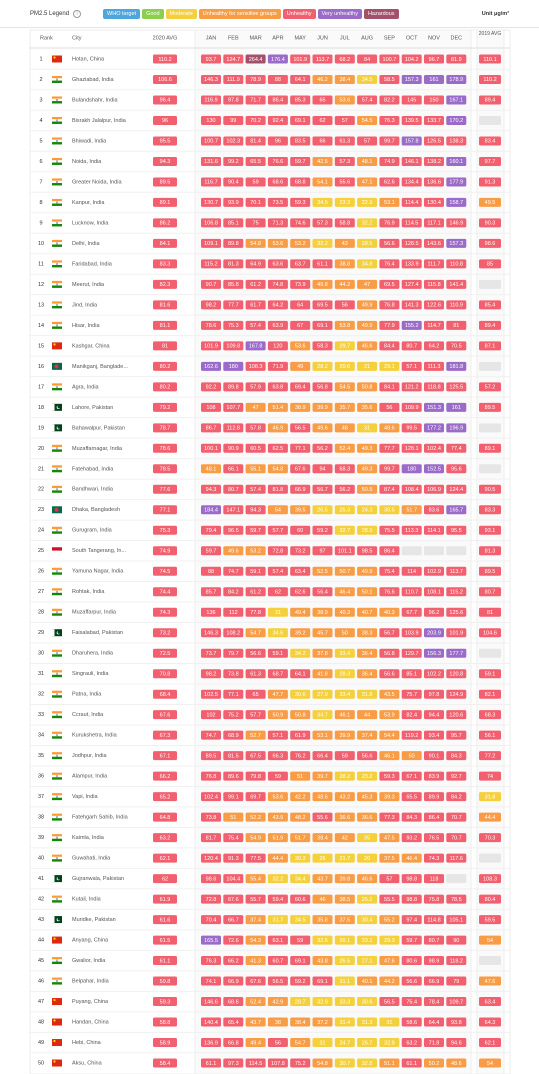  Describe the element at coordinates (233, 920) in the screenshot. I see `value-label: 66.7` at that location.